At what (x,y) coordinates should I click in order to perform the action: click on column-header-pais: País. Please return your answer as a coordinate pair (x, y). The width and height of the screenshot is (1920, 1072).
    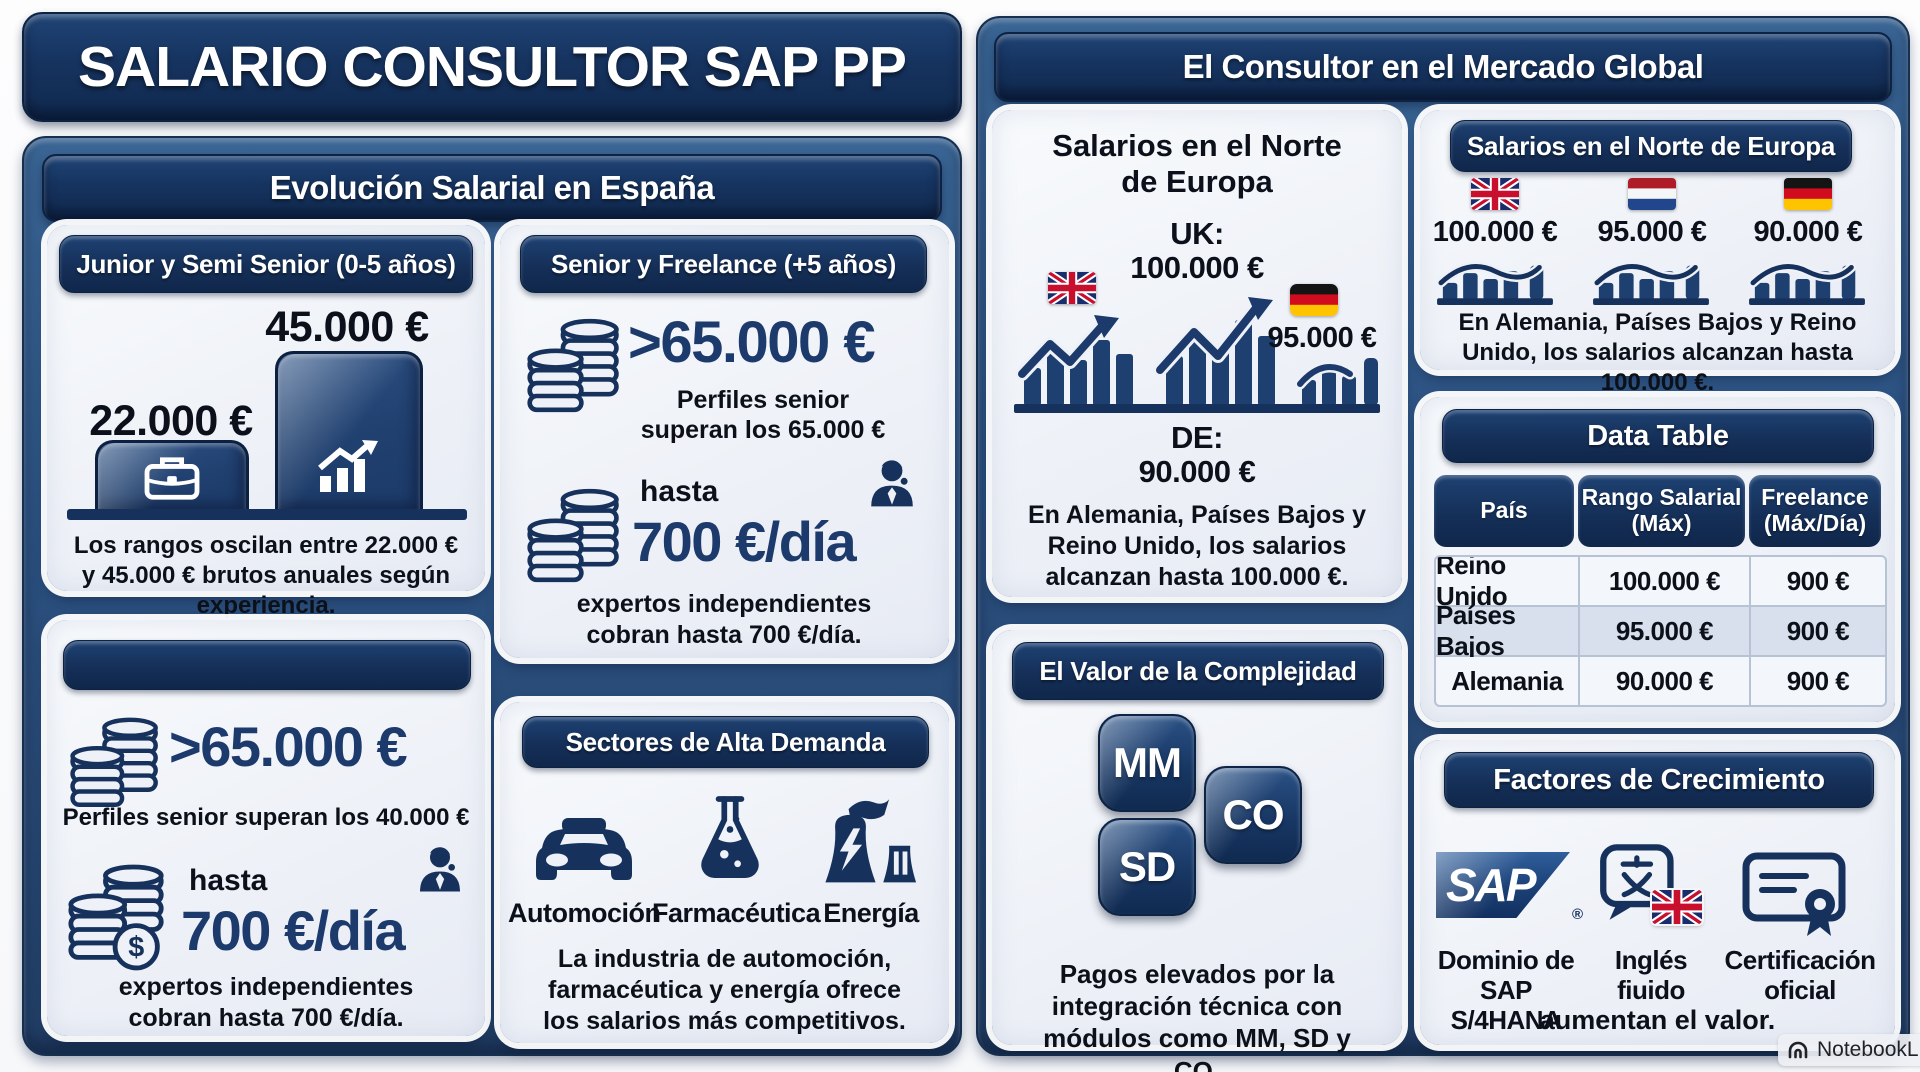
    Looking at the image, I should click on (1504, 511).